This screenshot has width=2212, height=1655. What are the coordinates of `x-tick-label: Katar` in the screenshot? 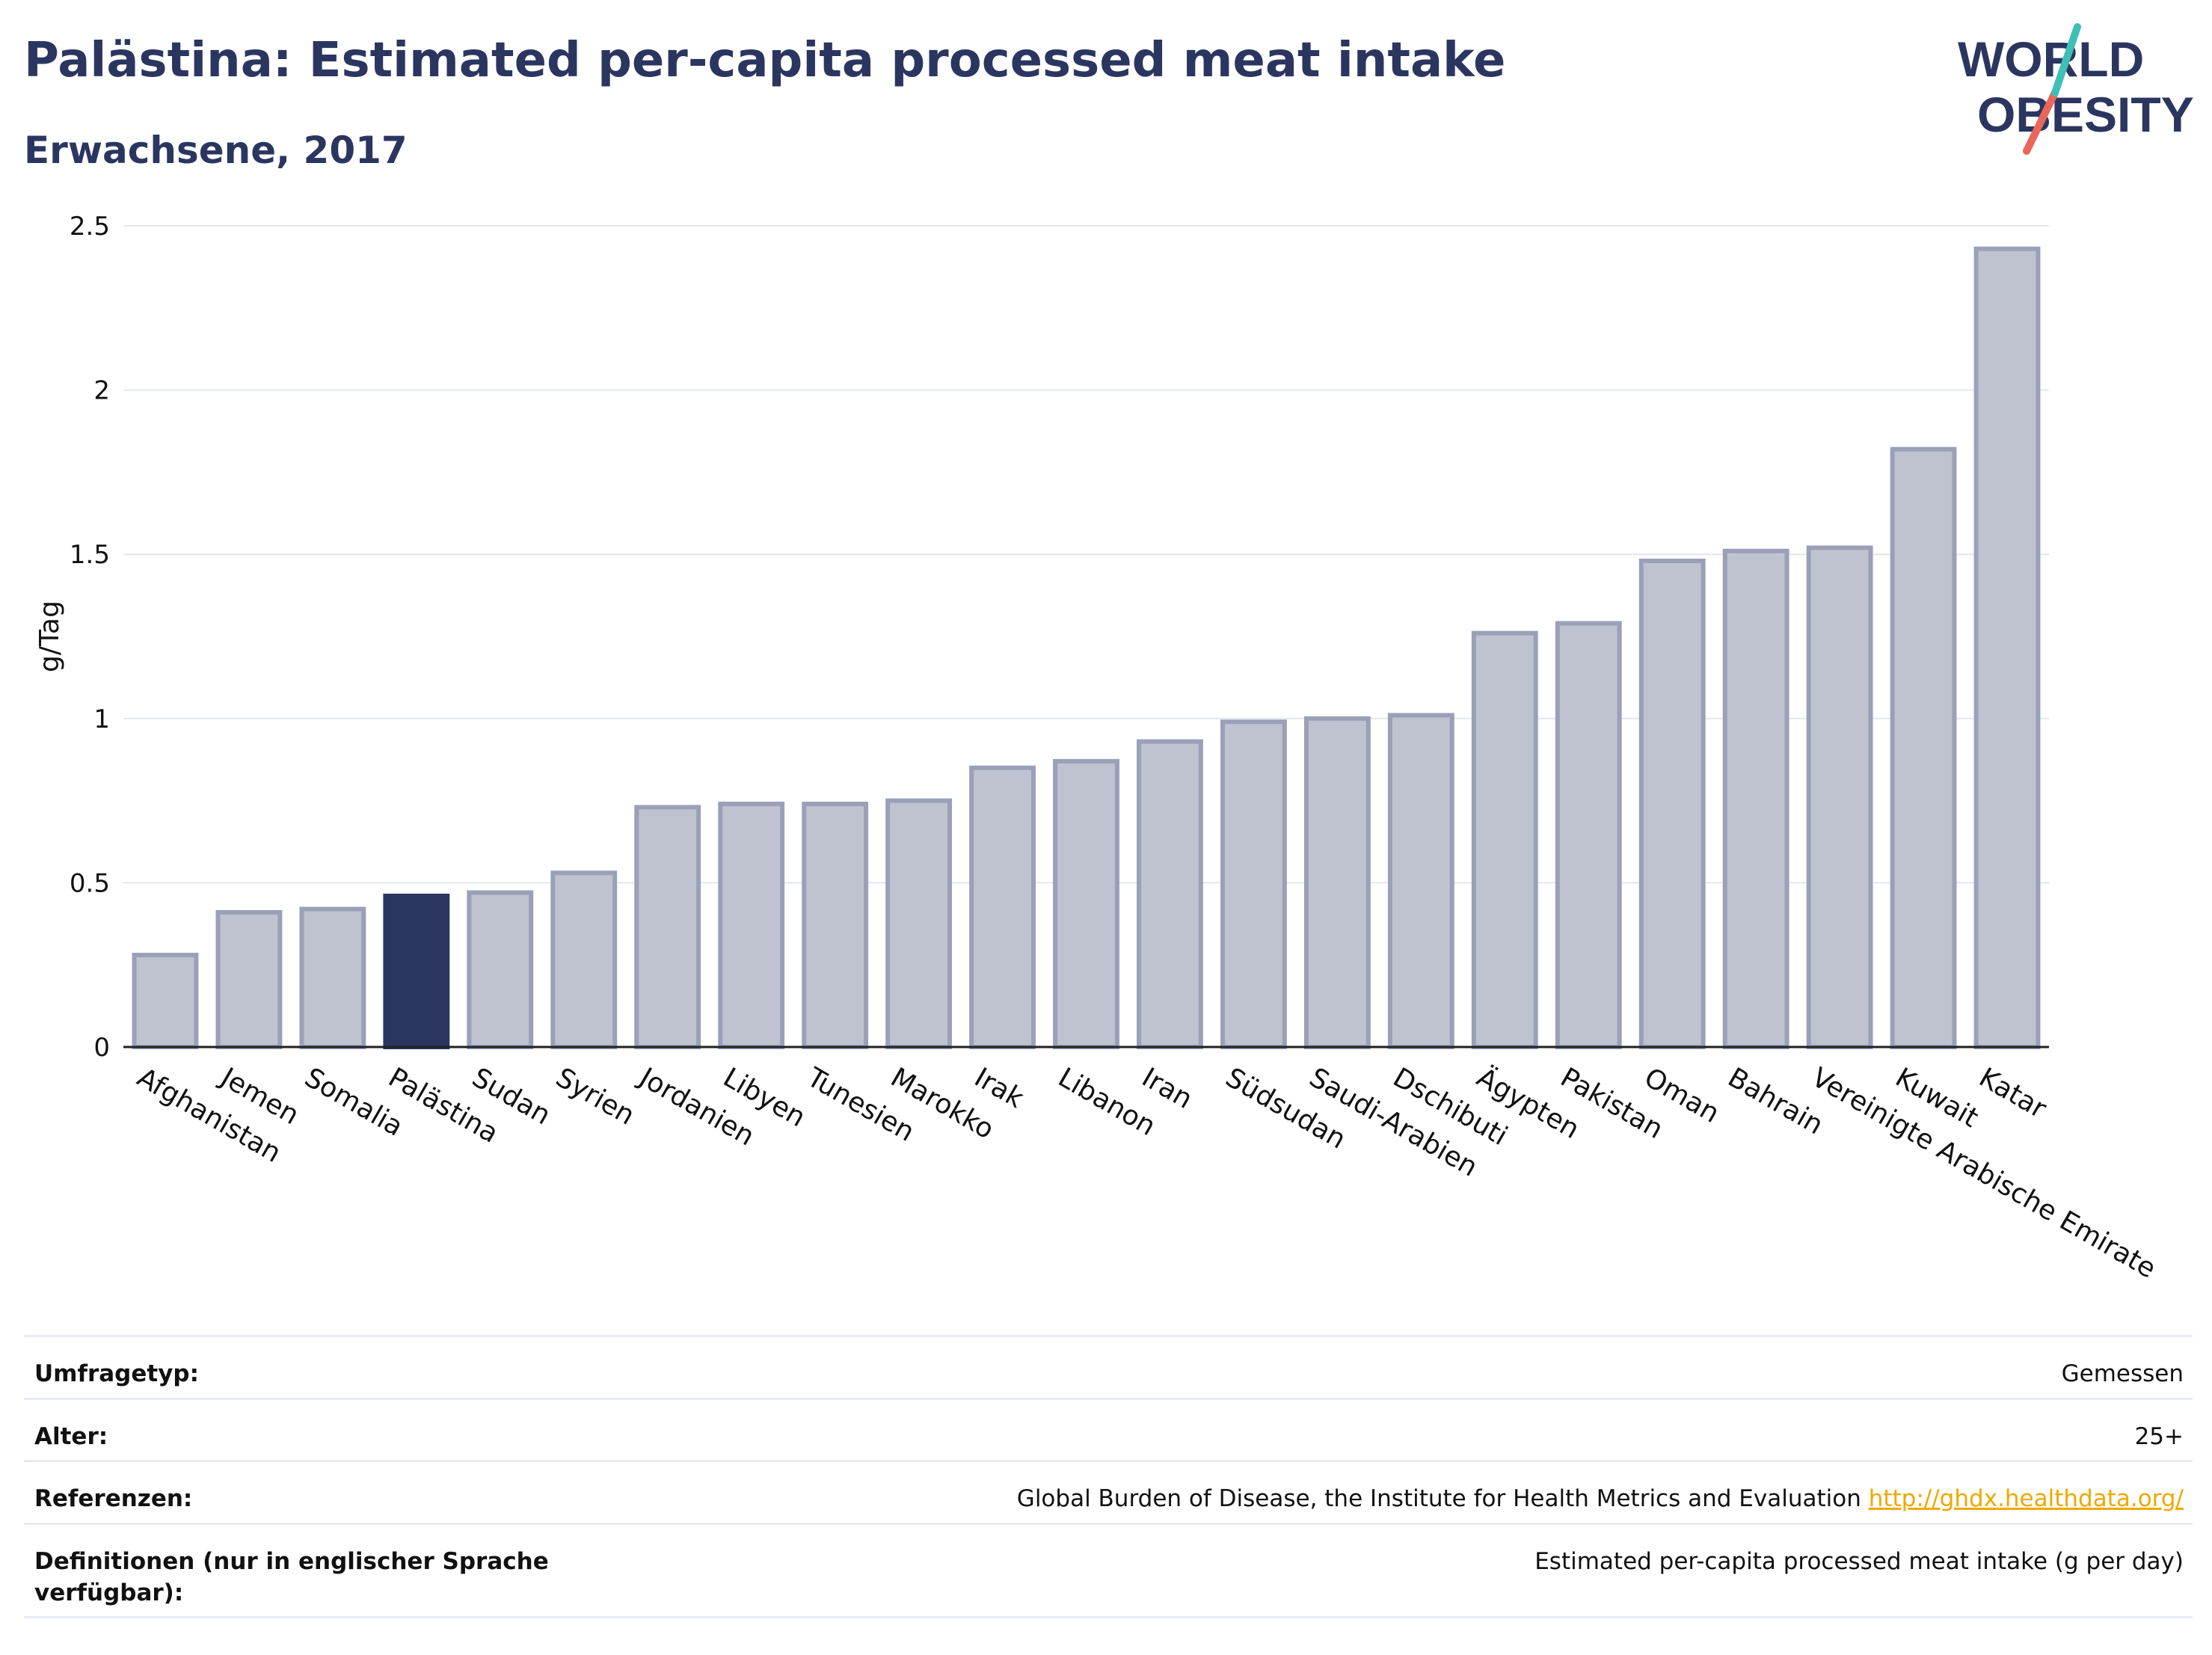 It's located at (2013, 1093).